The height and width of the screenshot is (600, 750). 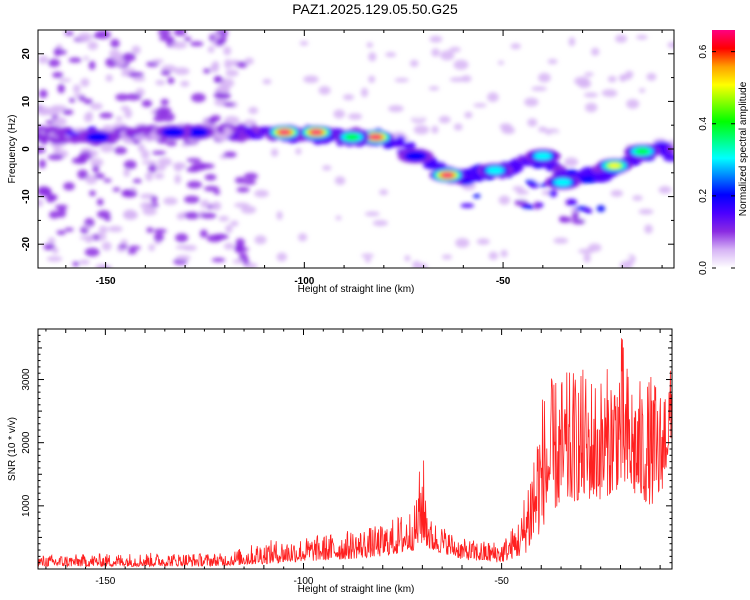 I want to click on y-tick-label: -20, so click(x=26, y=244).